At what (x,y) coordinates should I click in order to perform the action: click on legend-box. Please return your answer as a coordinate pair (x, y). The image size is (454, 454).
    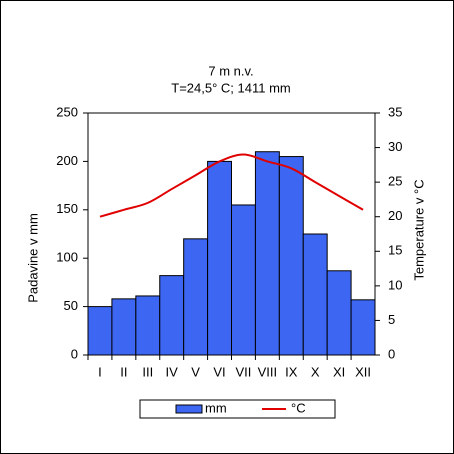
    Looking at the image, I should click on (237, 409).